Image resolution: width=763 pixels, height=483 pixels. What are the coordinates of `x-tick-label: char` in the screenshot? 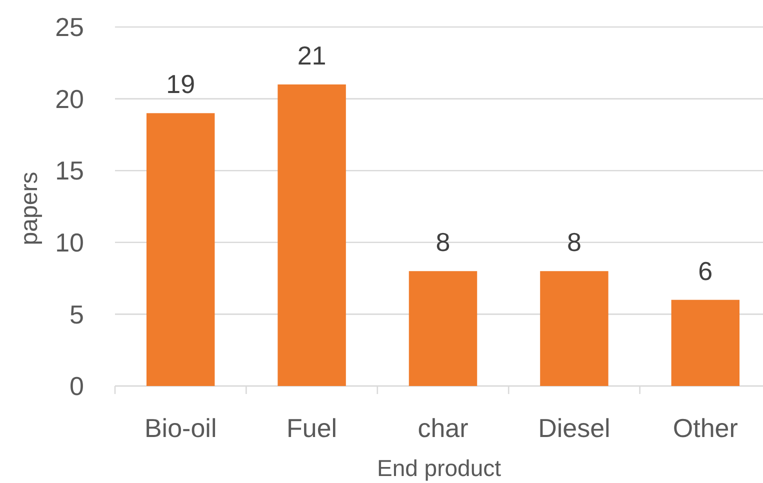 It's located at (443, 428).